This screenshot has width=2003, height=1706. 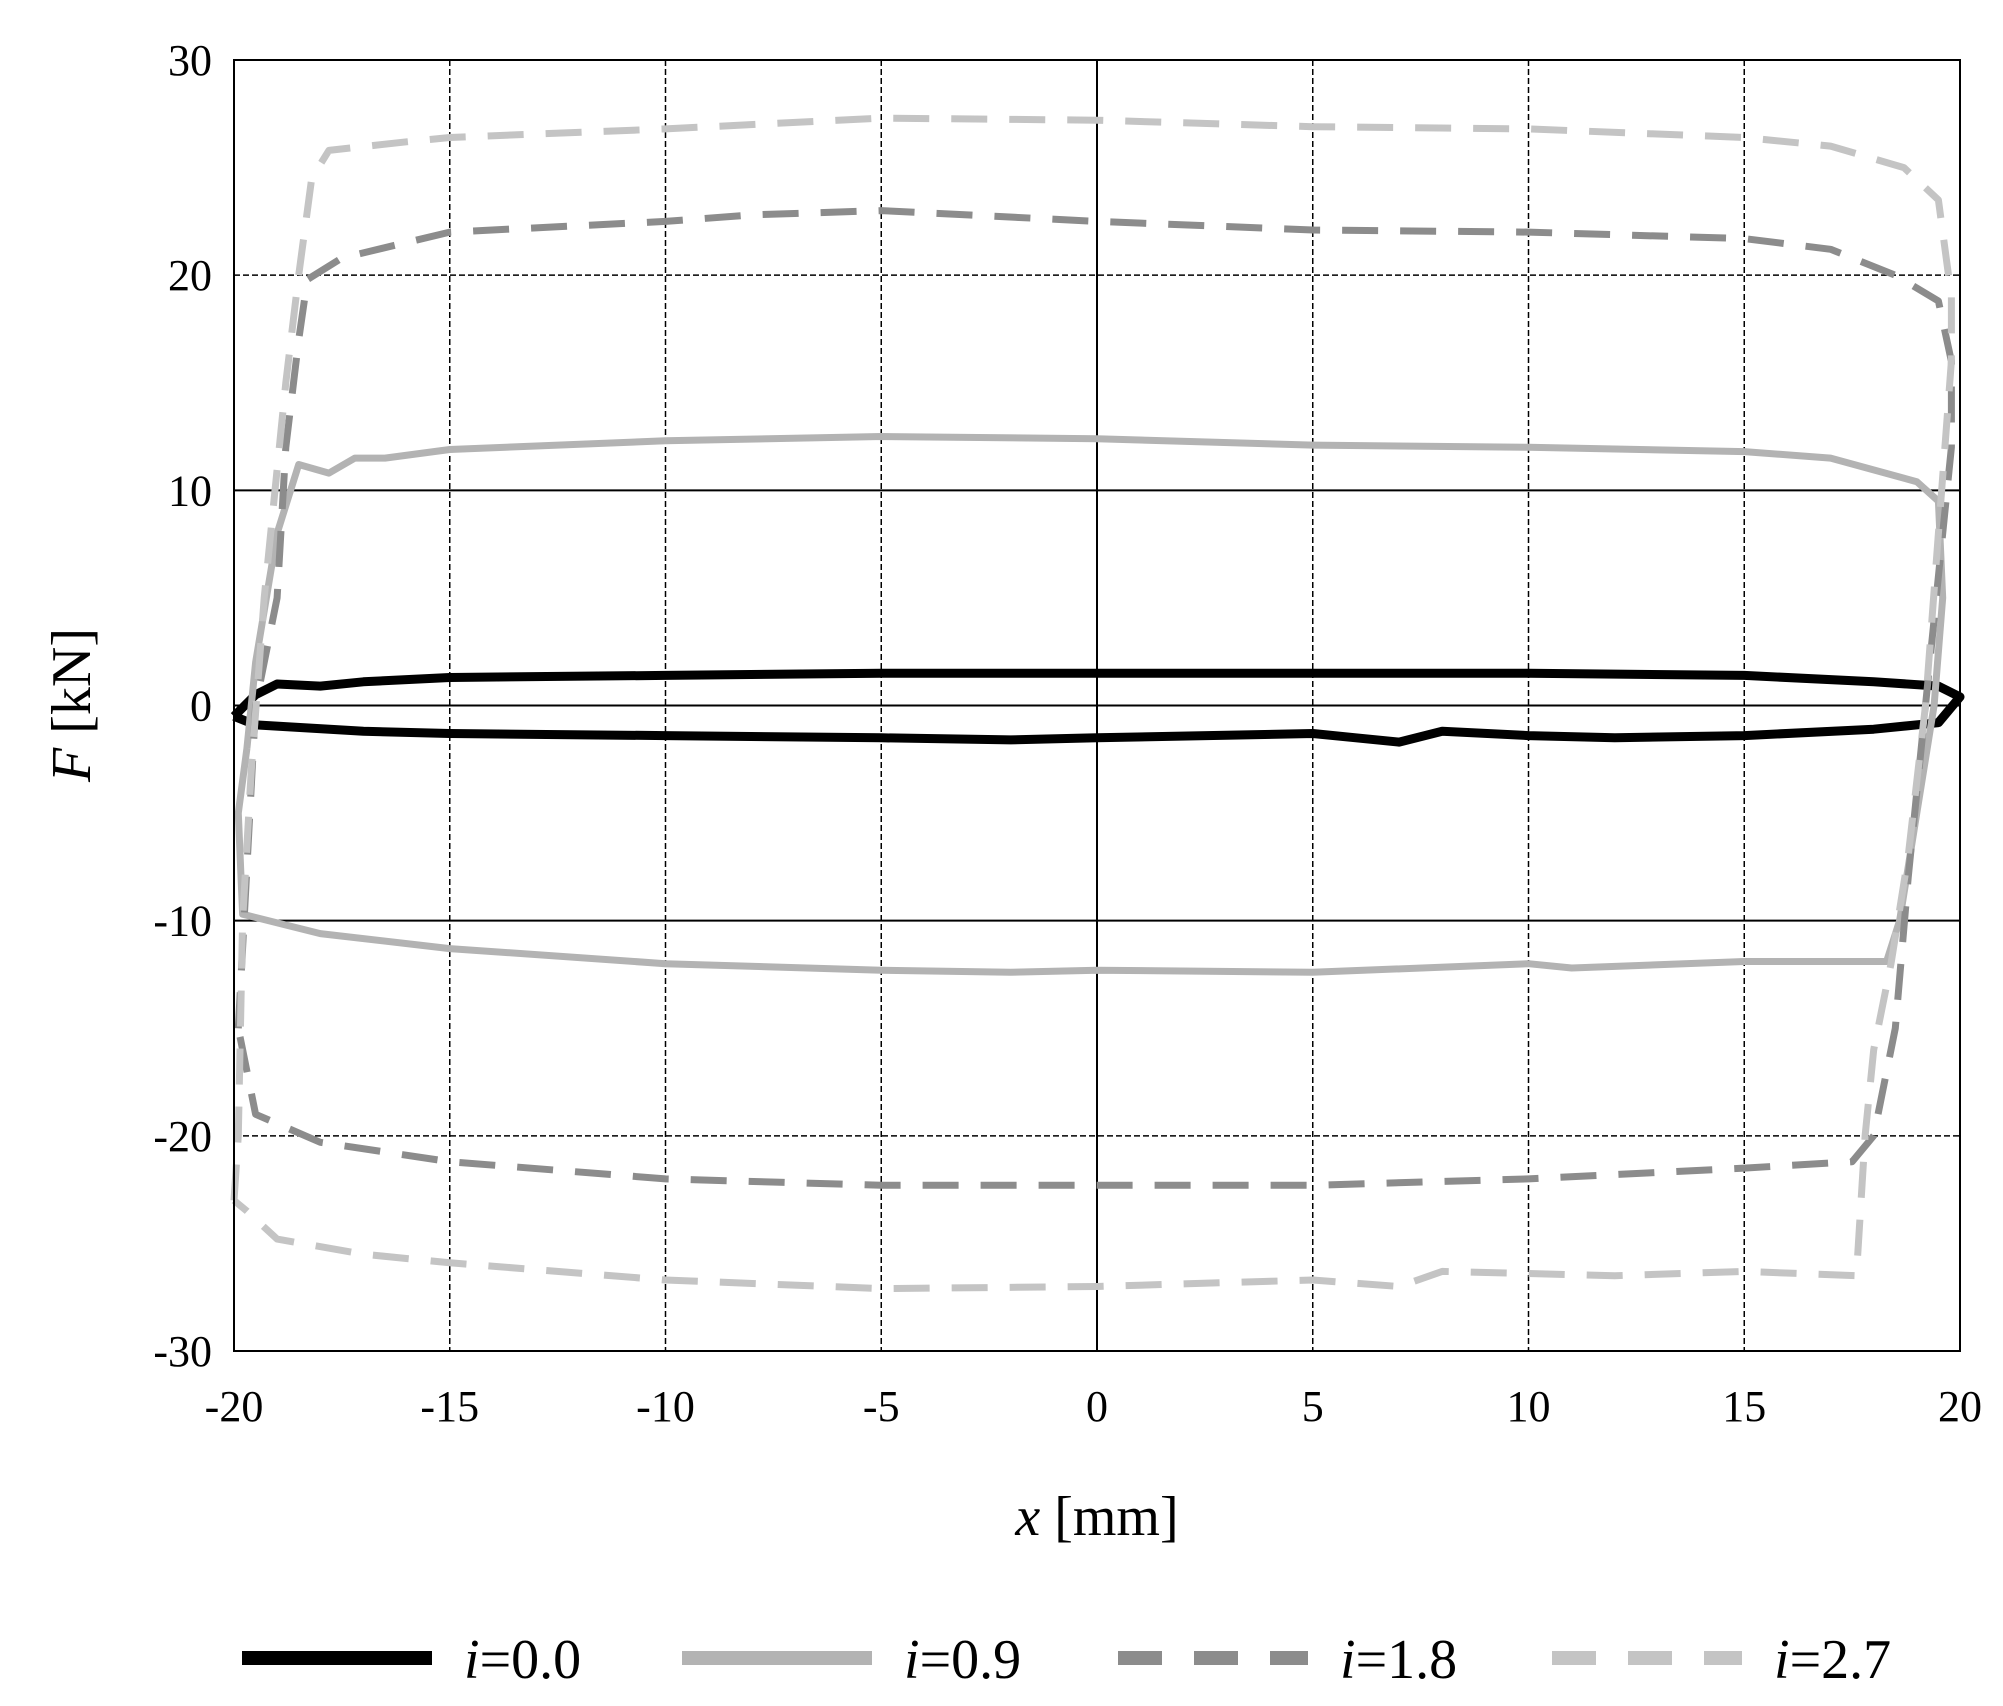 I want to click on y-tick-label: 0, so click(x=201, y=706).